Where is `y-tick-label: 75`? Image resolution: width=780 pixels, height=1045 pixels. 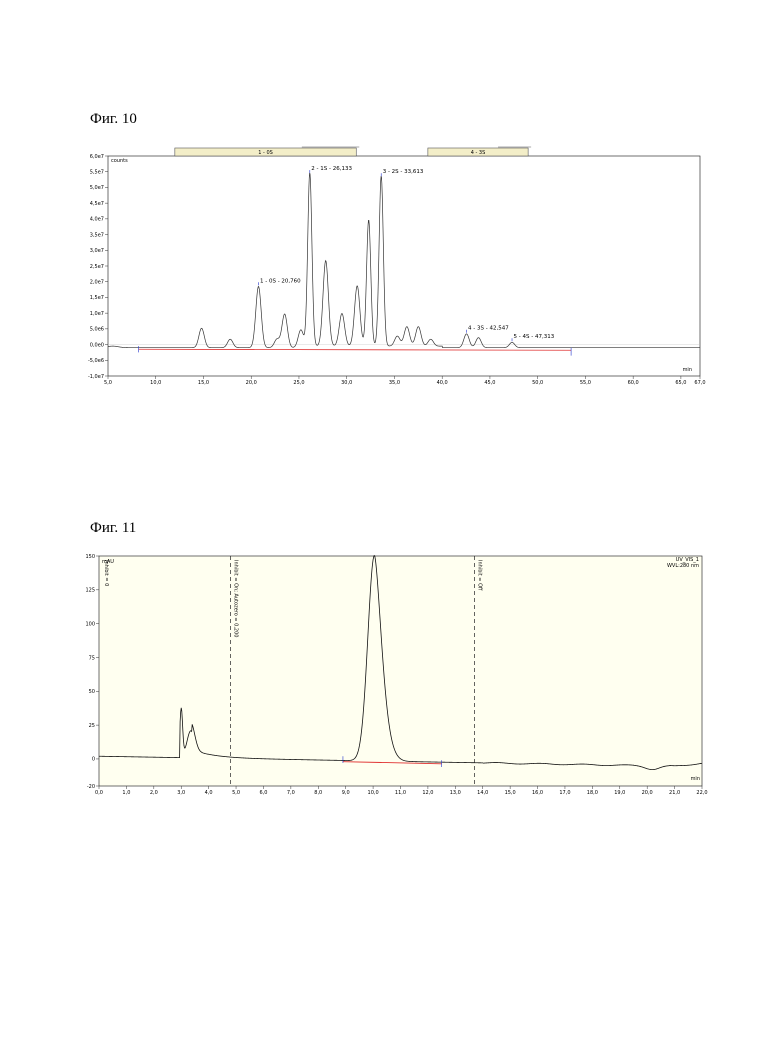
y-tick-label: 75 is located at coordinates (92, 658).